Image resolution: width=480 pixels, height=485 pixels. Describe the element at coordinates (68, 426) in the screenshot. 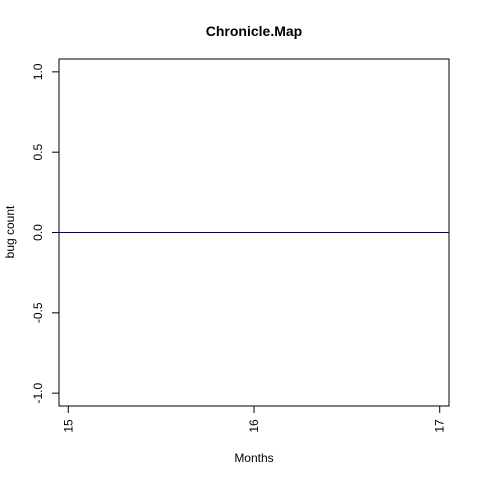

I see `x-tick-label: 15` at that location.